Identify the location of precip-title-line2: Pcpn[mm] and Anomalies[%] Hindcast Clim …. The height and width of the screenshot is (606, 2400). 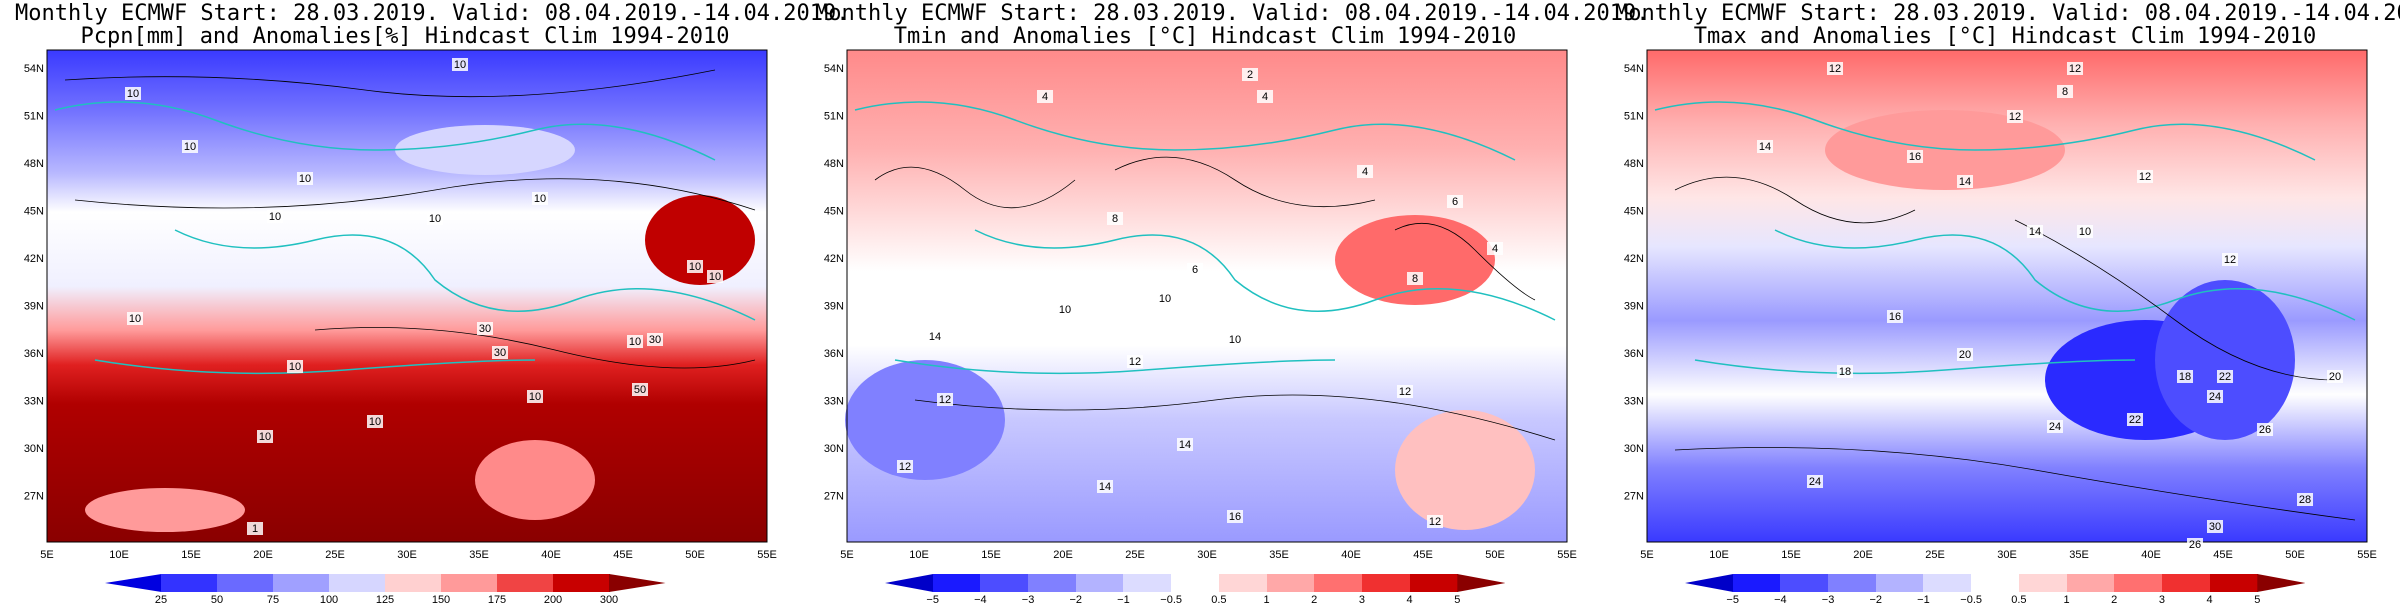
(405, 36).